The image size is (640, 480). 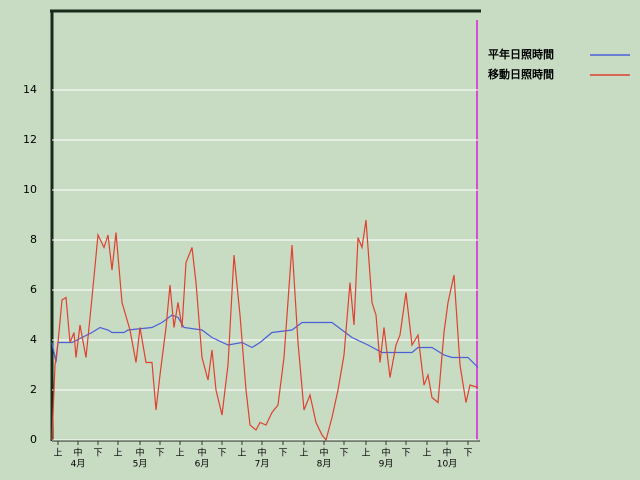 What do you see at coordinates (78, 464) in the screenshot?
I see `month-label: 4月` at bounding box center [78, 464].